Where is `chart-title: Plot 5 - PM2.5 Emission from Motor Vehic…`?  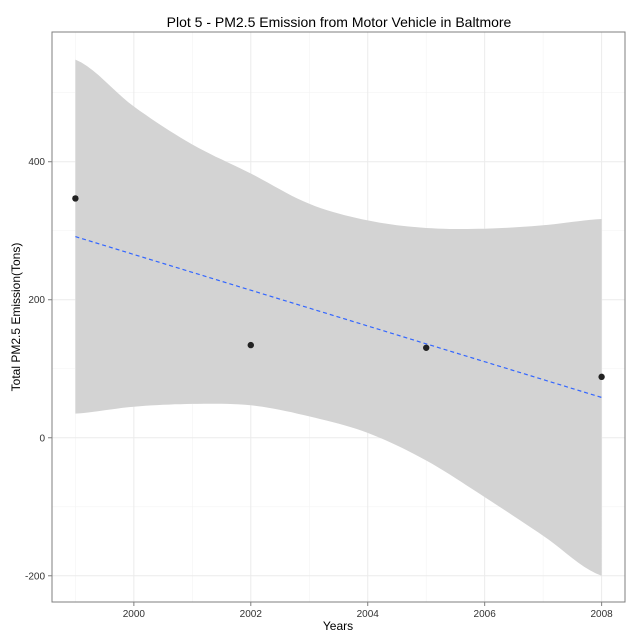
chart-title: Plot 5 - PM2.5 Emission from Motor Vehic… is located at coordinates (339, 22).